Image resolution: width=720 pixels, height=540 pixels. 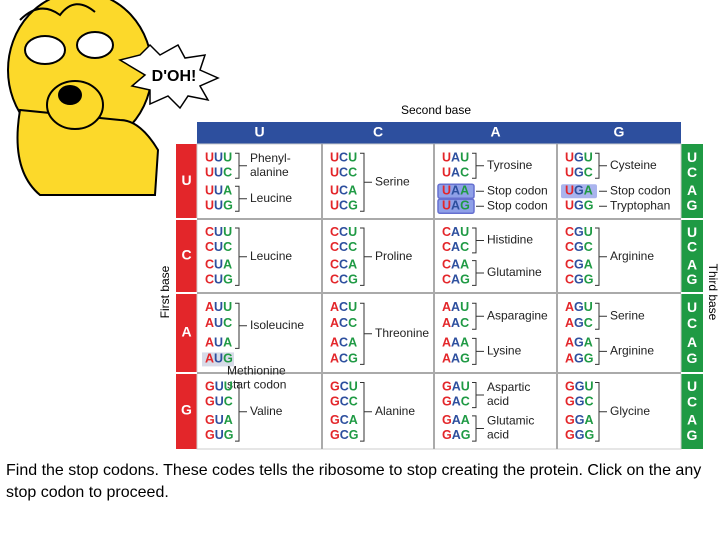 What do you see at coordinates (219, 206) in the screenshot?
I see `codon: UUG` at bounding box center [219, 206].